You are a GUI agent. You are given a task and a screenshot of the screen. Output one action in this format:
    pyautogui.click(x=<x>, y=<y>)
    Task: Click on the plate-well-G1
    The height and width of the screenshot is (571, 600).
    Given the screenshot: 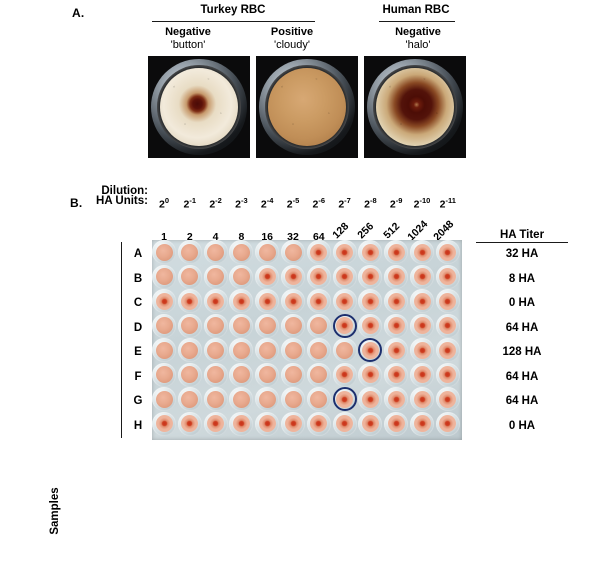 What is the action you would take?
    pyautogui.click(x=164, y=399)
    